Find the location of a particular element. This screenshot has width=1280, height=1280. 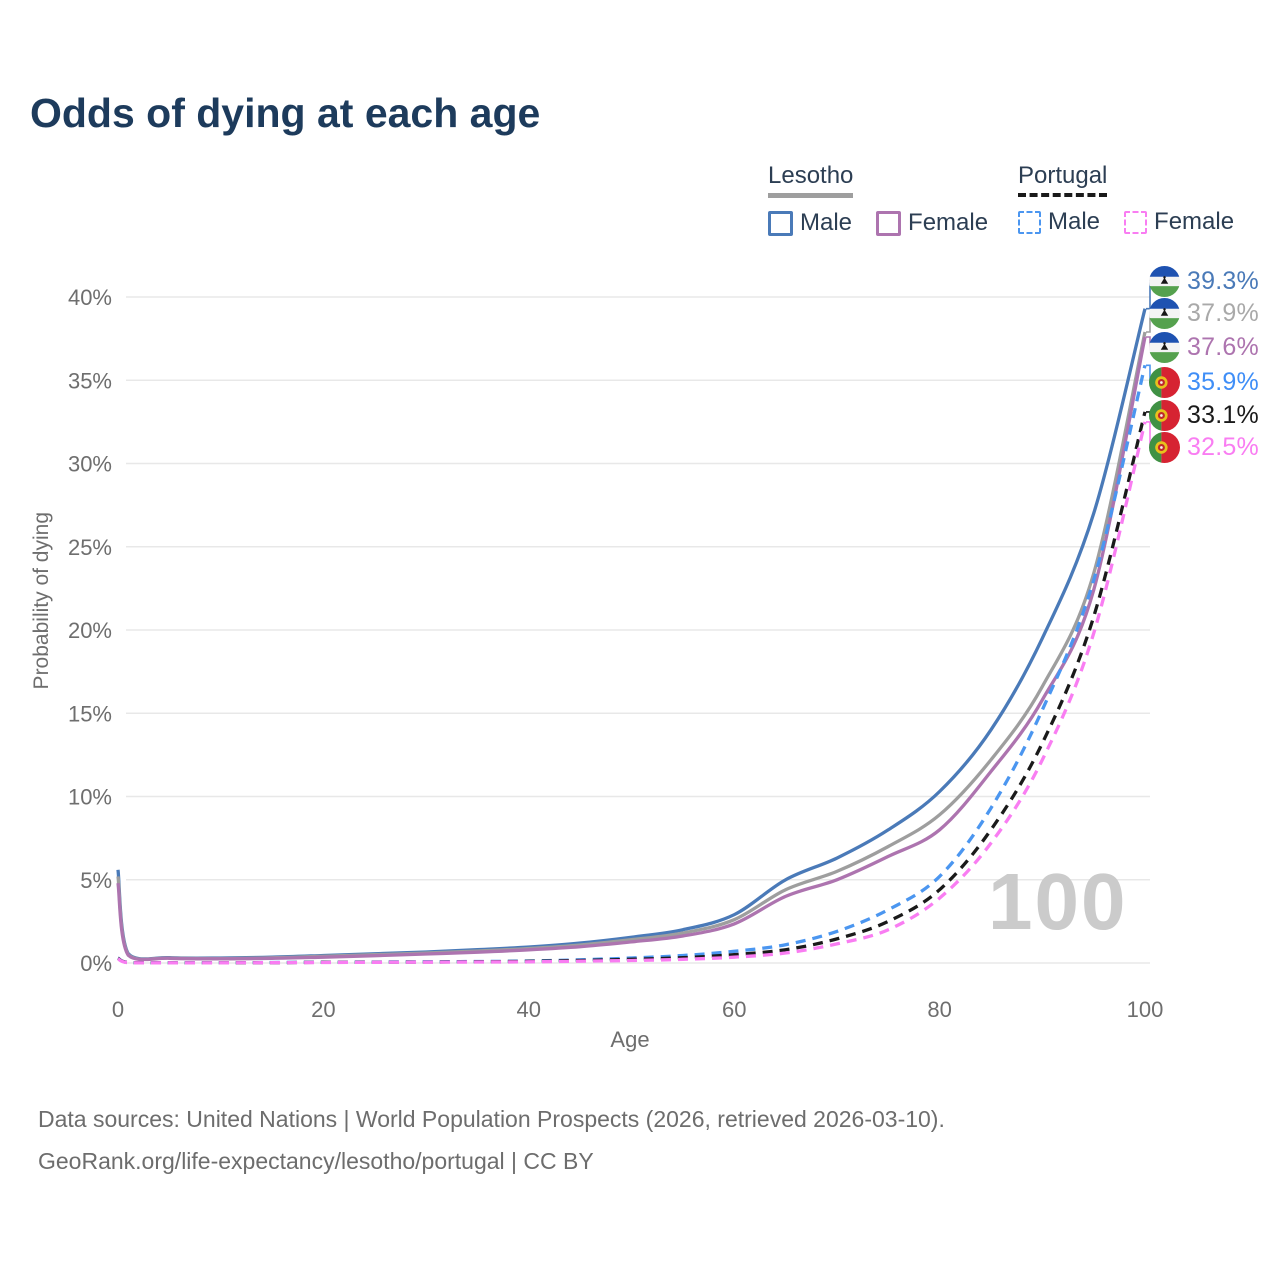

legend-group-lesotho: Lesotho Male Female is located at coordinates (878, 199).